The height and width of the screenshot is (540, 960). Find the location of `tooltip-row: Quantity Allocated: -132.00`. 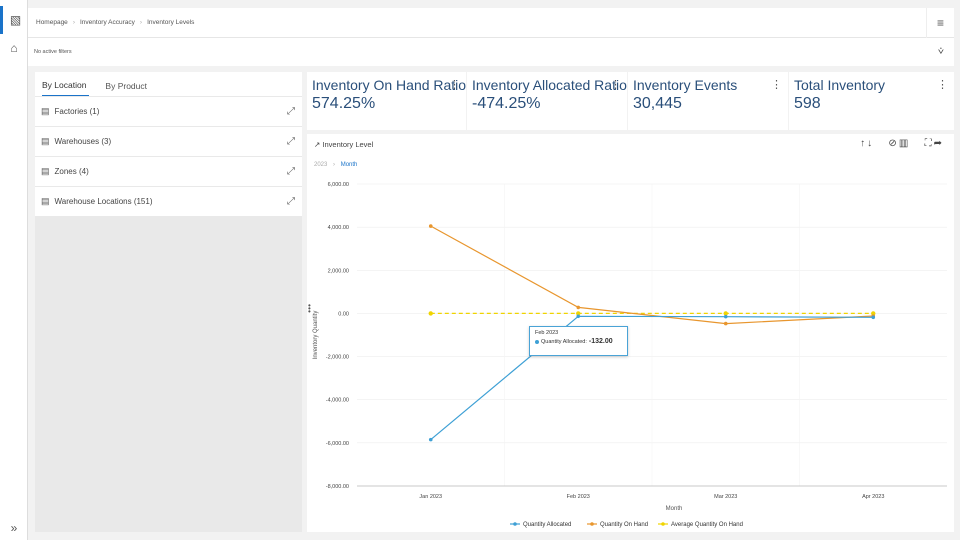

tooltip-row: Quantity Allocated: -132.00 is located at coordinates (578, 341).